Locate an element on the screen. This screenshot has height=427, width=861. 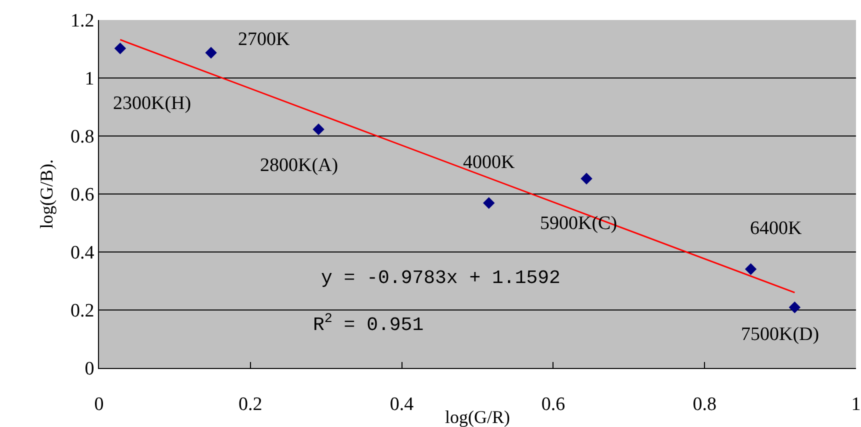
annotation: 2700K is located at coordinates (264, 39).